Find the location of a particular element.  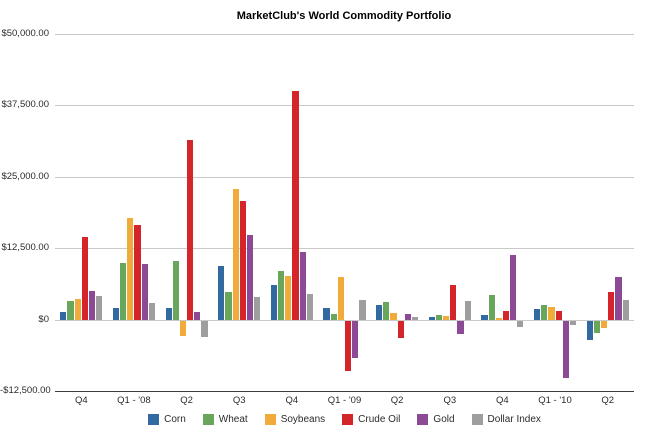

legend-label: Crude Oil is located at coordinates (379, 419).